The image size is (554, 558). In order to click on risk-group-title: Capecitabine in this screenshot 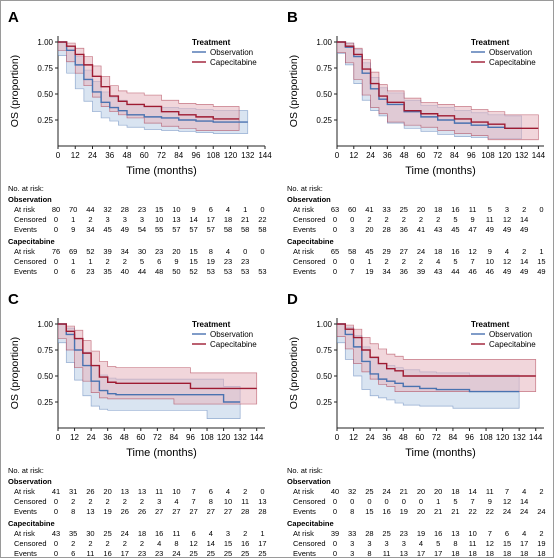, I will do `click(310, 241)`.